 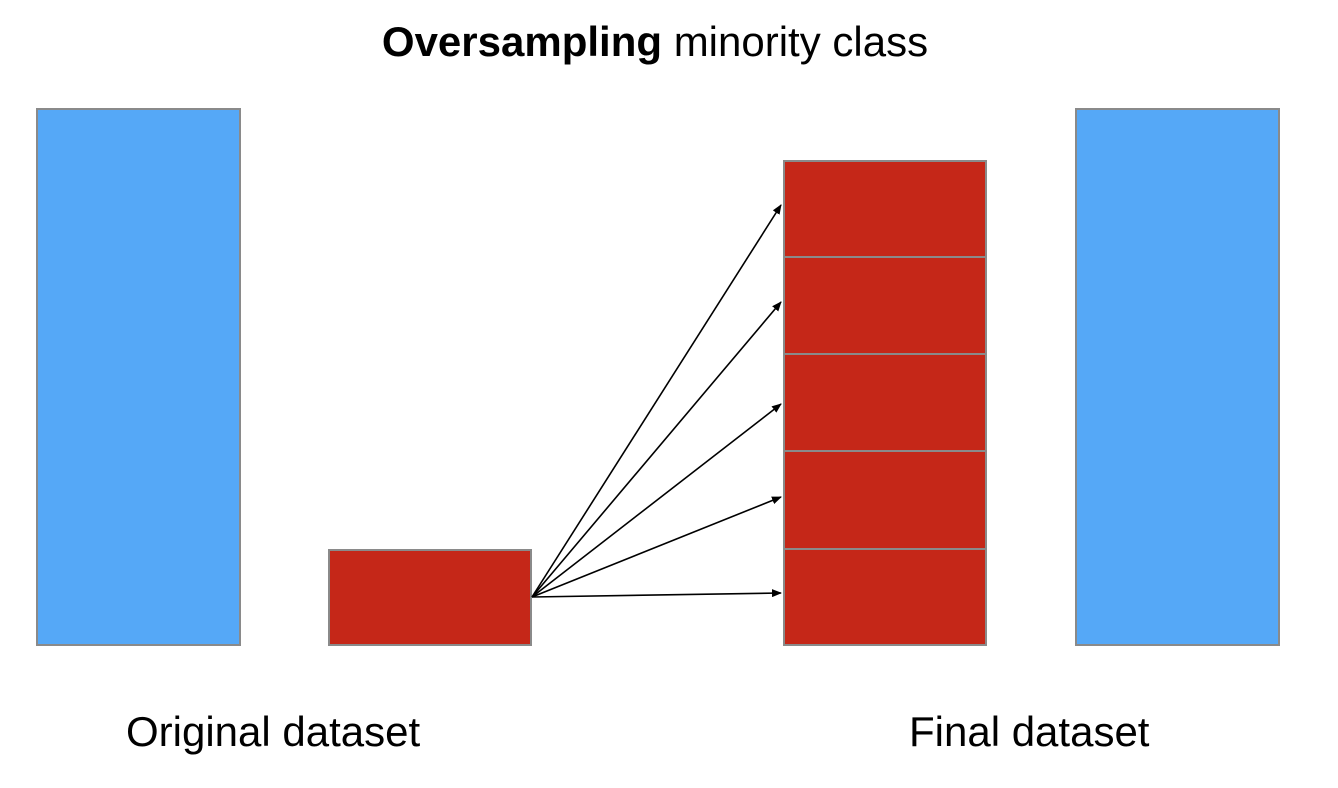 I want to click on final-majority-block, so click(x=1177, y=377).